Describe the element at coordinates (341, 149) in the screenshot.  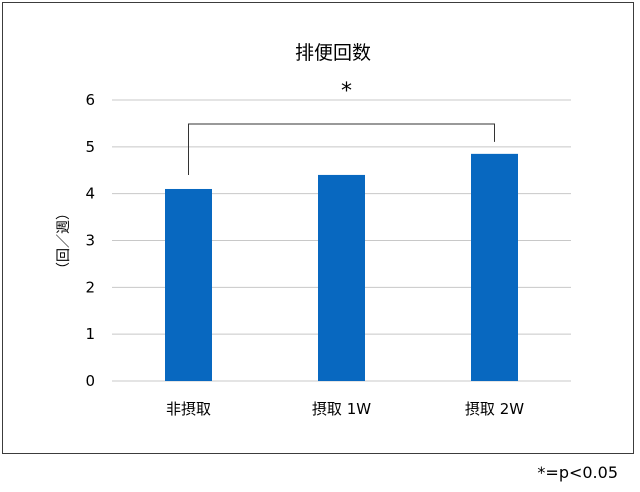
I see `significance-line` at that location.